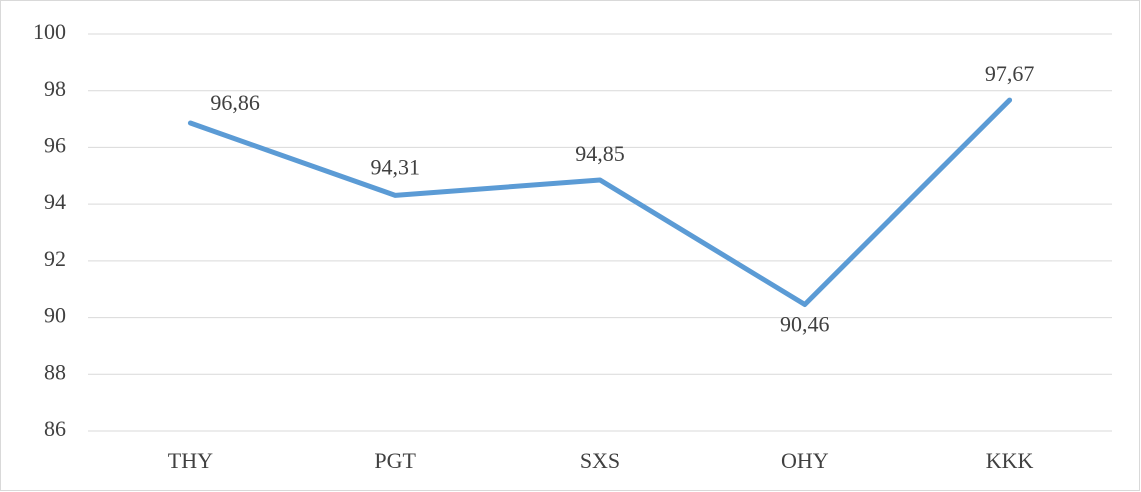 Image resolution: width=1141 pixels, height=492 pixels. I want to click on data-label: 94,85, so click(600, 153).